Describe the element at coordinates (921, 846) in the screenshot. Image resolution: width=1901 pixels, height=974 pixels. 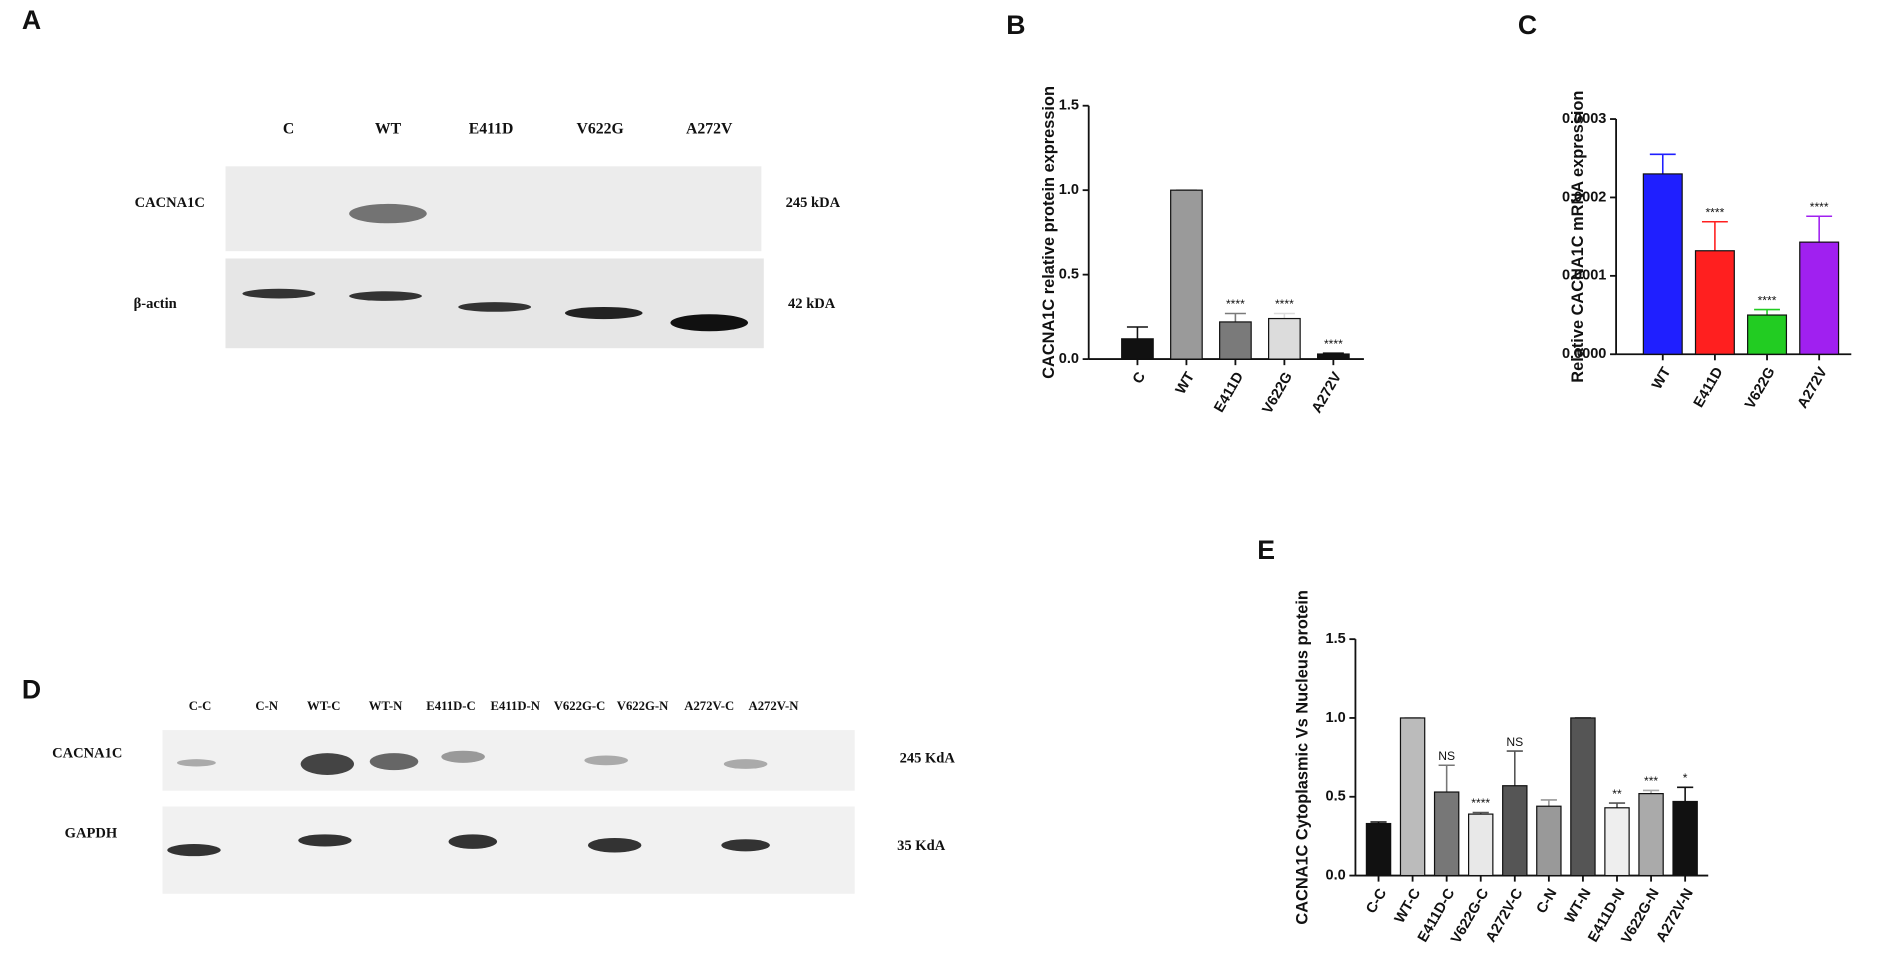
I see `size-label: 35 KdA` at that location.